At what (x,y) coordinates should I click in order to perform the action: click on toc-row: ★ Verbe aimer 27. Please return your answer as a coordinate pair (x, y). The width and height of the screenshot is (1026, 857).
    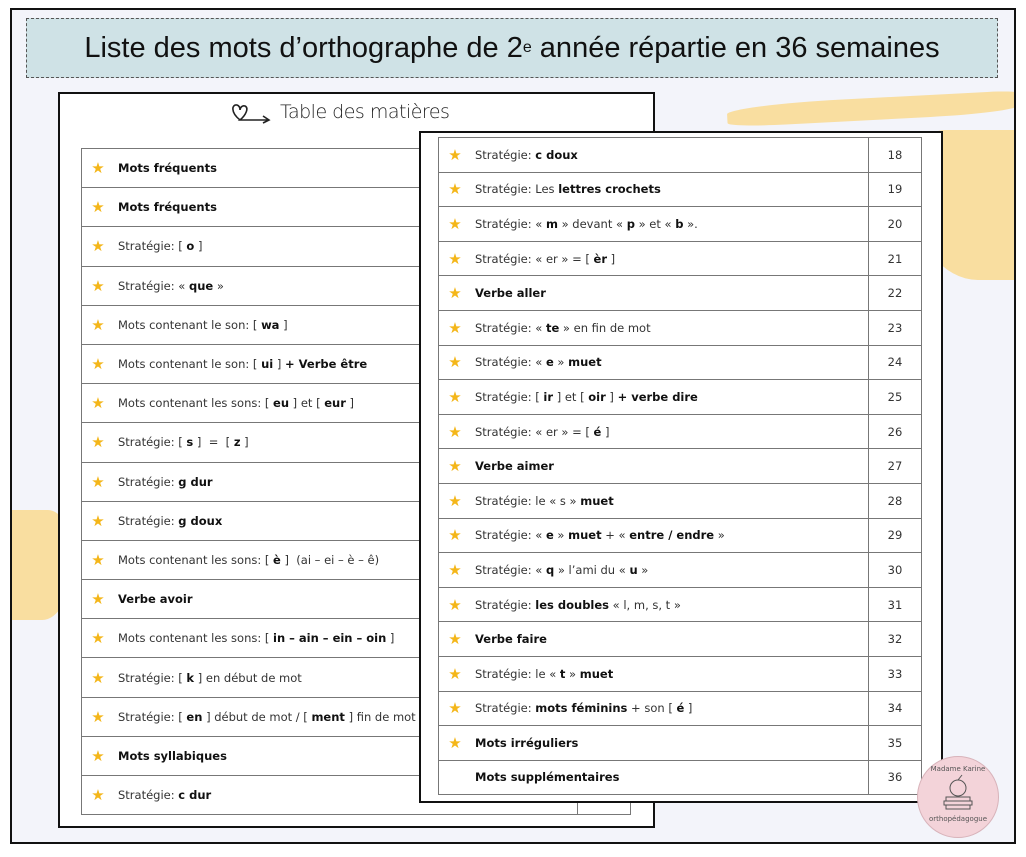
    Looking at the image, I should click on (680, 466).